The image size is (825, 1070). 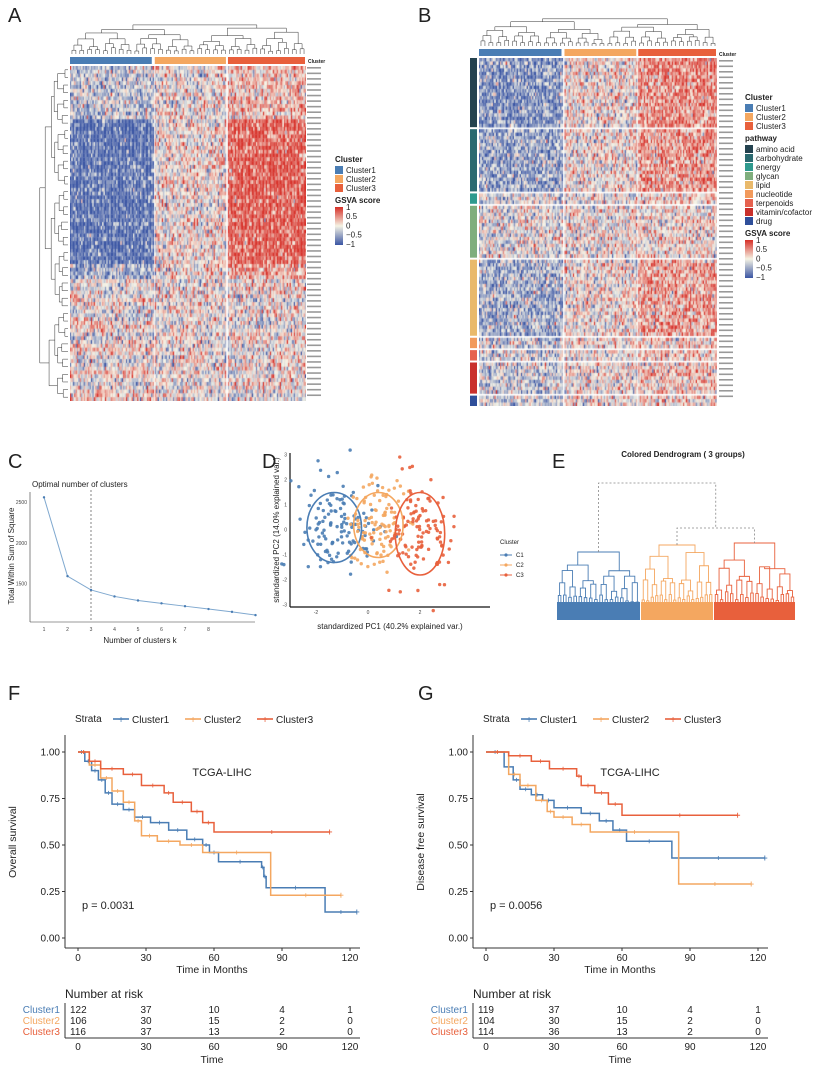 I want to click on risk-count: 36, so click(x=554, y=1032).